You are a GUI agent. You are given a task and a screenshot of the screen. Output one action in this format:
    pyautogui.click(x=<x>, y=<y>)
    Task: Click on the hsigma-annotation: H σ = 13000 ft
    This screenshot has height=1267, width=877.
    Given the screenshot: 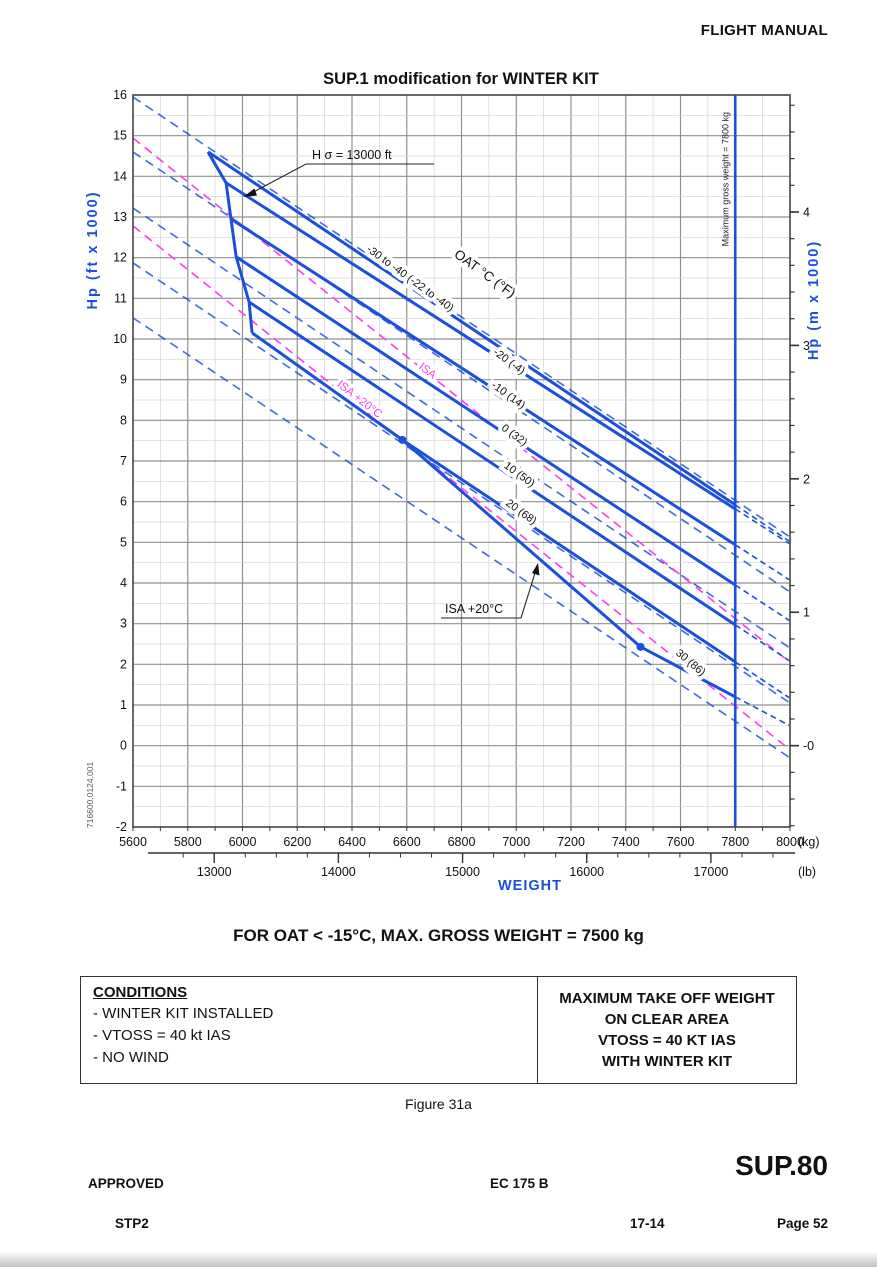 What is the action you would take?
    pyautogui.click(x=352, y=155)
    